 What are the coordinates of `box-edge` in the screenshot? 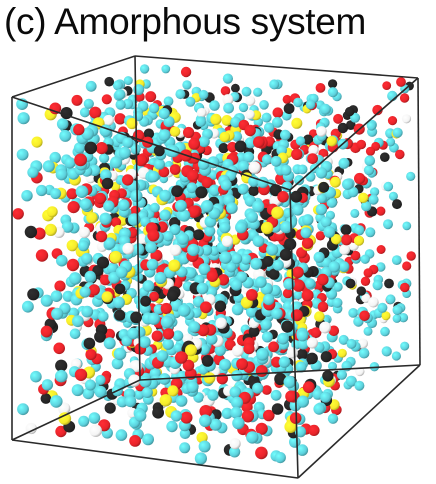 It's located at (276, 67).